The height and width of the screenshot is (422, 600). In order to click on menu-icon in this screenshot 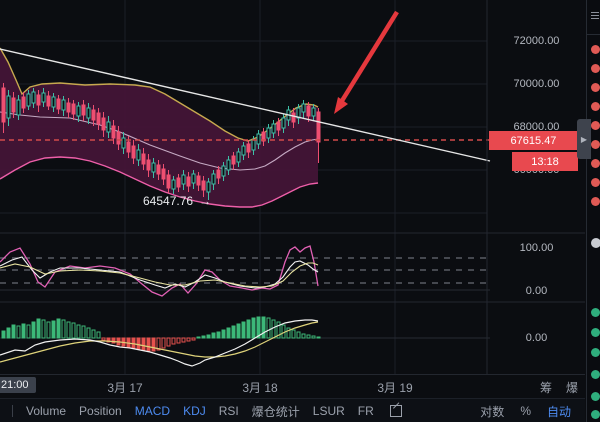, I will do `click(595, 16)`.